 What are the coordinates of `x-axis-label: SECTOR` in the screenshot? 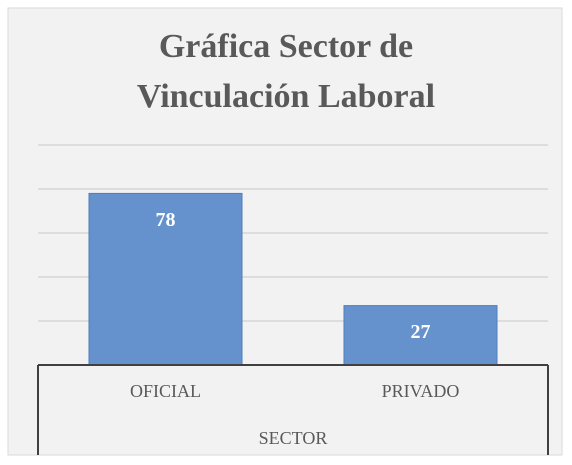 It's located at (293, 438).